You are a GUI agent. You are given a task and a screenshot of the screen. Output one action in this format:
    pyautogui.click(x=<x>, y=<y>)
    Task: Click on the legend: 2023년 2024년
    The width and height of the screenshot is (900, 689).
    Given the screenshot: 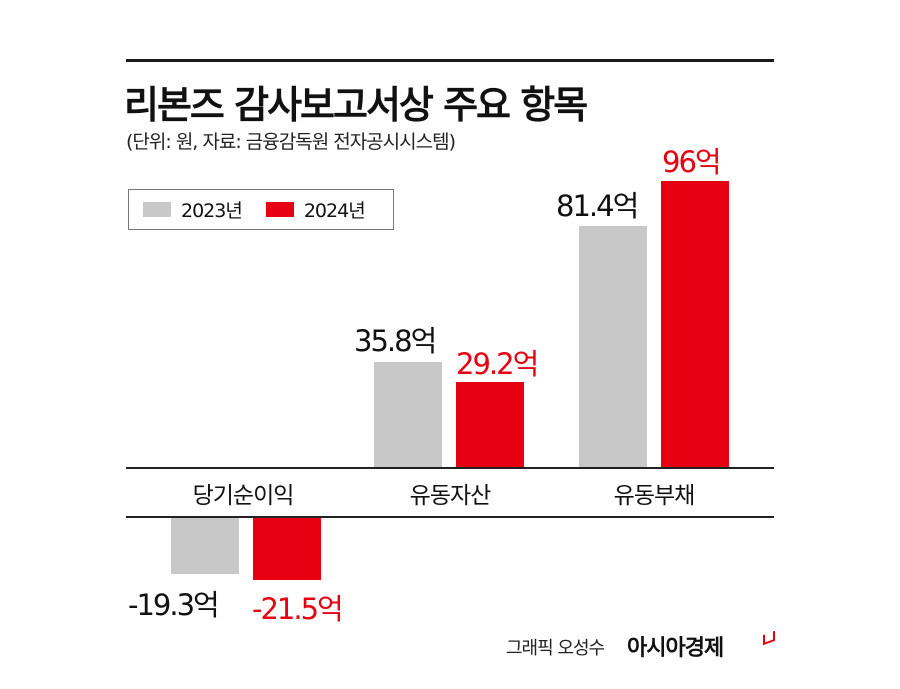 What is the action you would take?
    pyautogui.click(x=261, y=209)
    